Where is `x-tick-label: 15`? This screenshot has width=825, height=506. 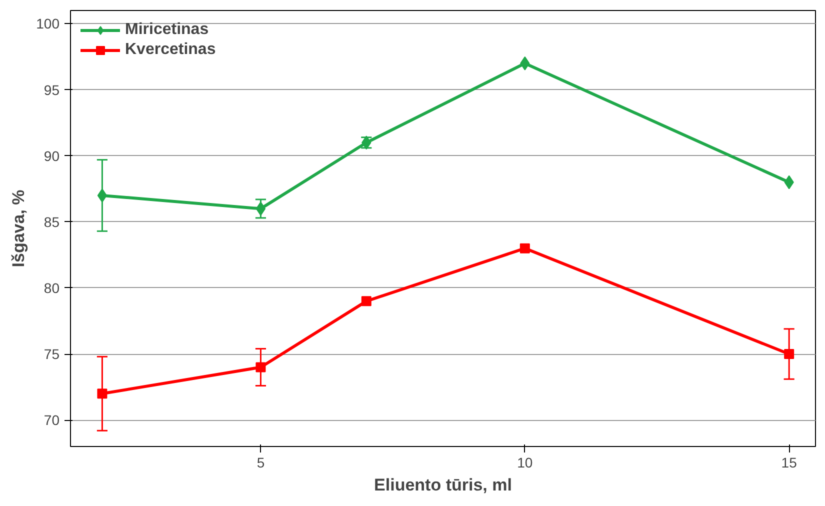 x-tick-label: 15 is located at coordinates (789, 462).